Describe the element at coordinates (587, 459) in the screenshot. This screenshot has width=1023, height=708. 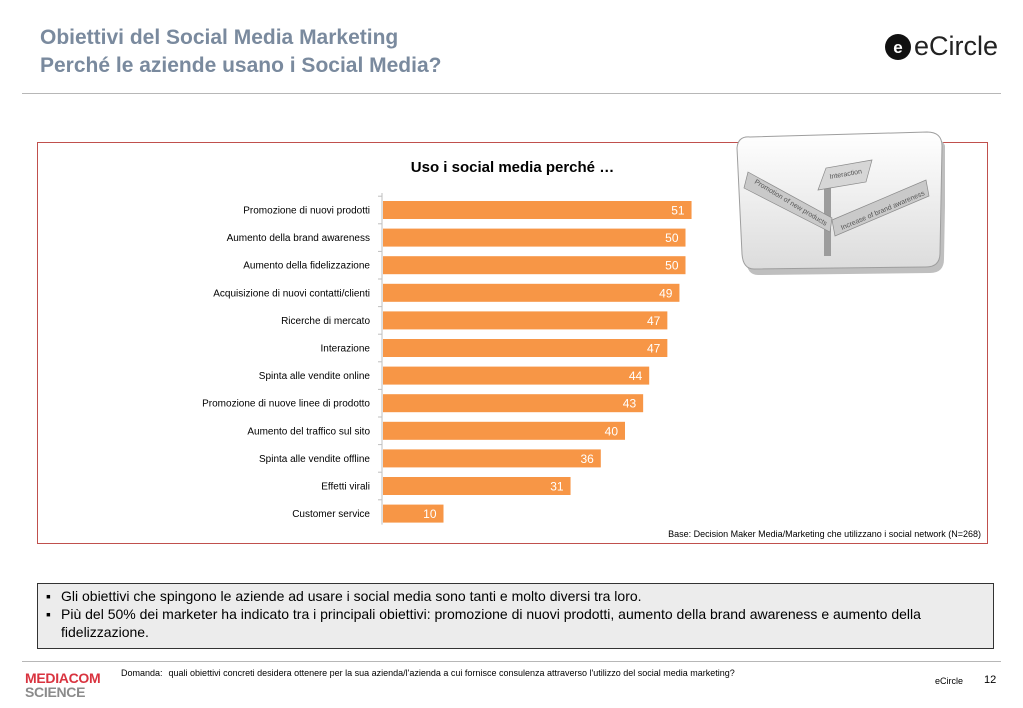
I see `data-label: 36` at that location.